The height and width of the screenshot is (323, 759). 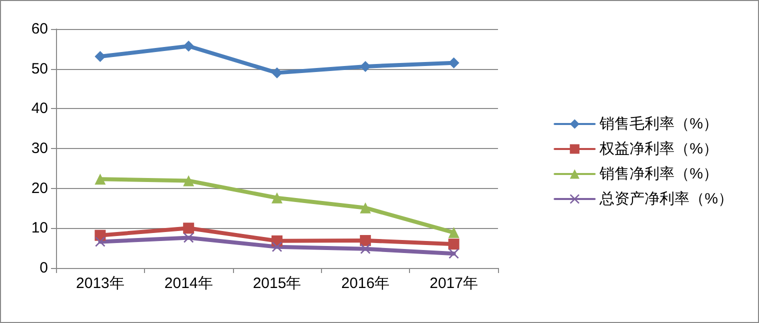 What do you see at coordinates (277, 283) in the screenshot?
I see `x-tick-label: 2015年` at bounding box center [277, 283].